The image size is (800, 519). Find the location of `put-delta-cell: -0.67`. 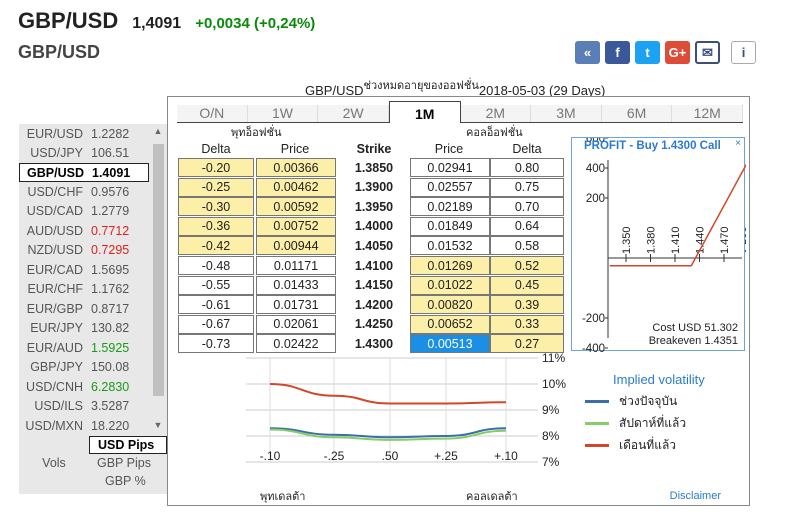

put-delta-cell: -0.67 is located at coordinates (216, 324).